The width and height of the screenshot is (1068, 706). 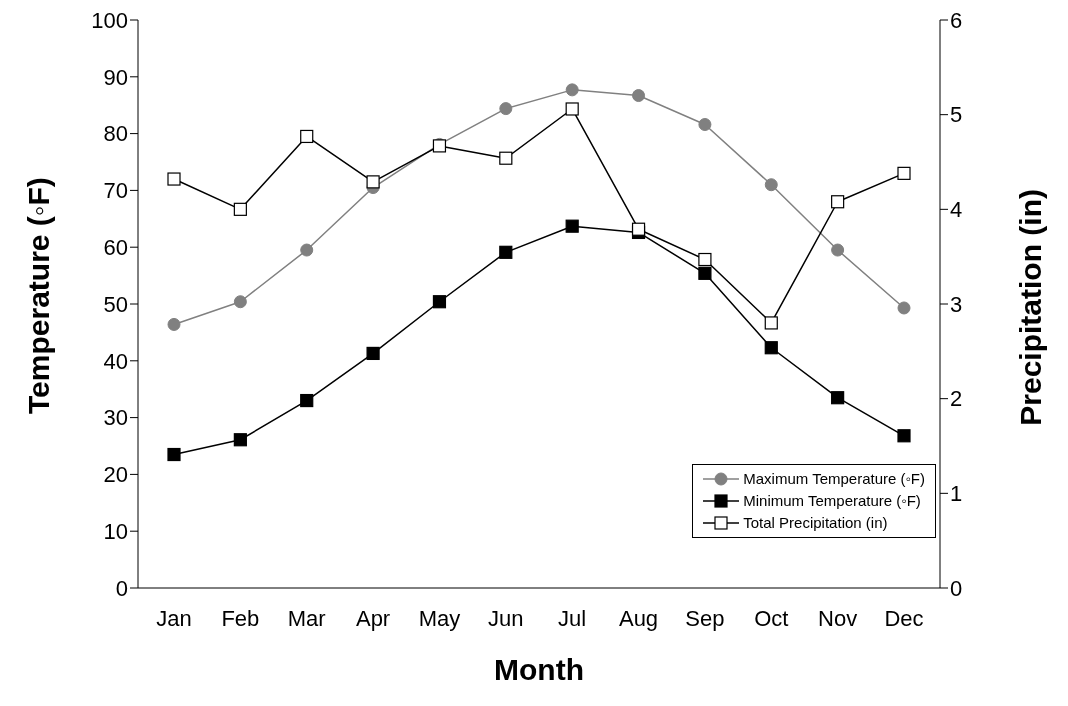 I want to click on x-tick-label: Dec, so click(x=904, y=618).